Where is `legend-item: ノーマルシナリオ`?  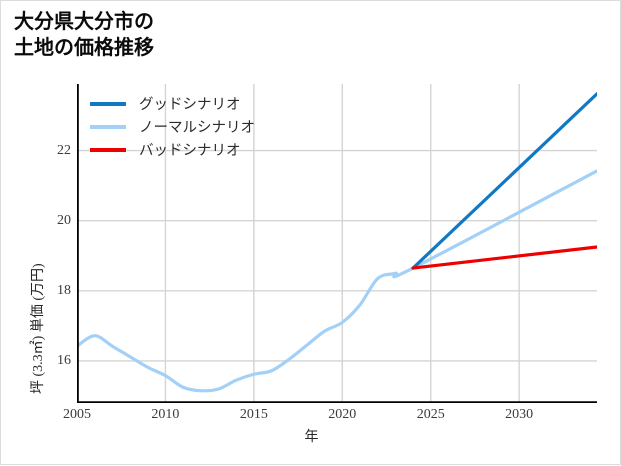 legend-item: ノーマルシナリオ is located at coordinates (200, 126).